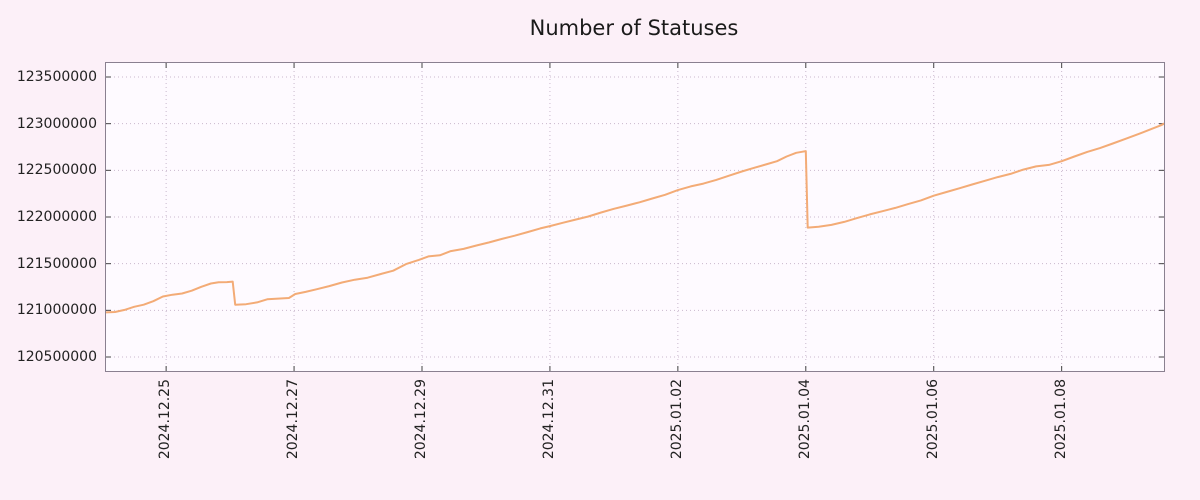 The width and height of the screenshot is (1200, 500). Describe the element at coordinates (1060, 419) in the screenshot. I see `x-tick-label: 2025.01.08` at that location.